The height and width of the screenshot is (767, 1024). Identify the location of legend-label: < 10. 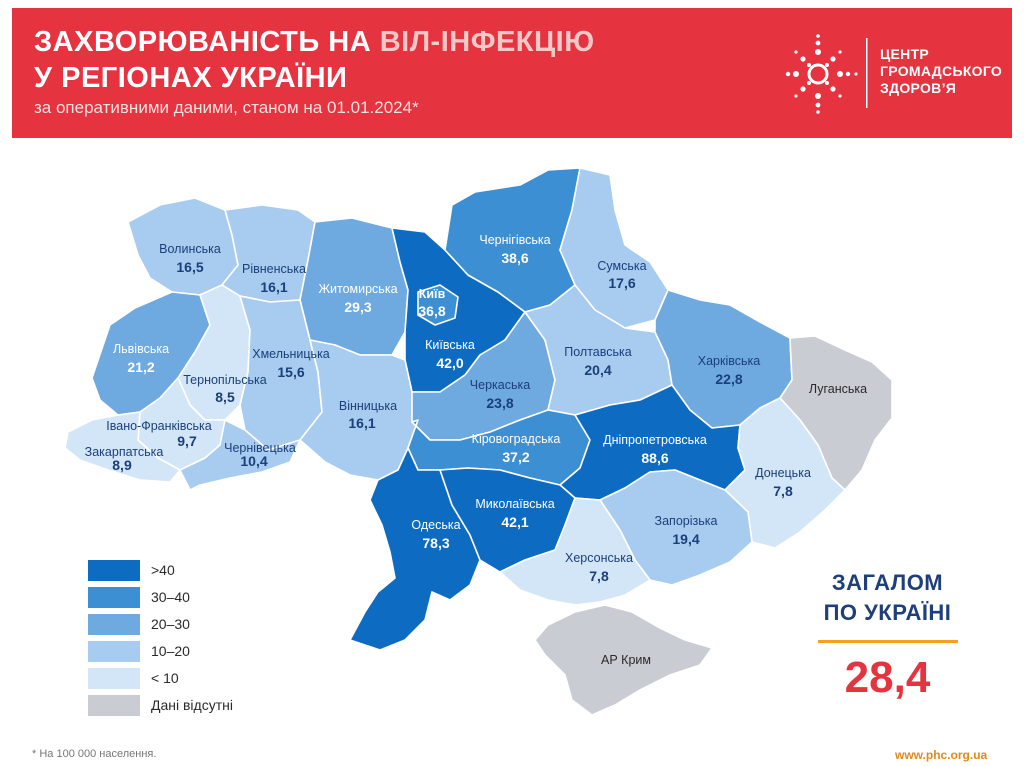
(165, 678).